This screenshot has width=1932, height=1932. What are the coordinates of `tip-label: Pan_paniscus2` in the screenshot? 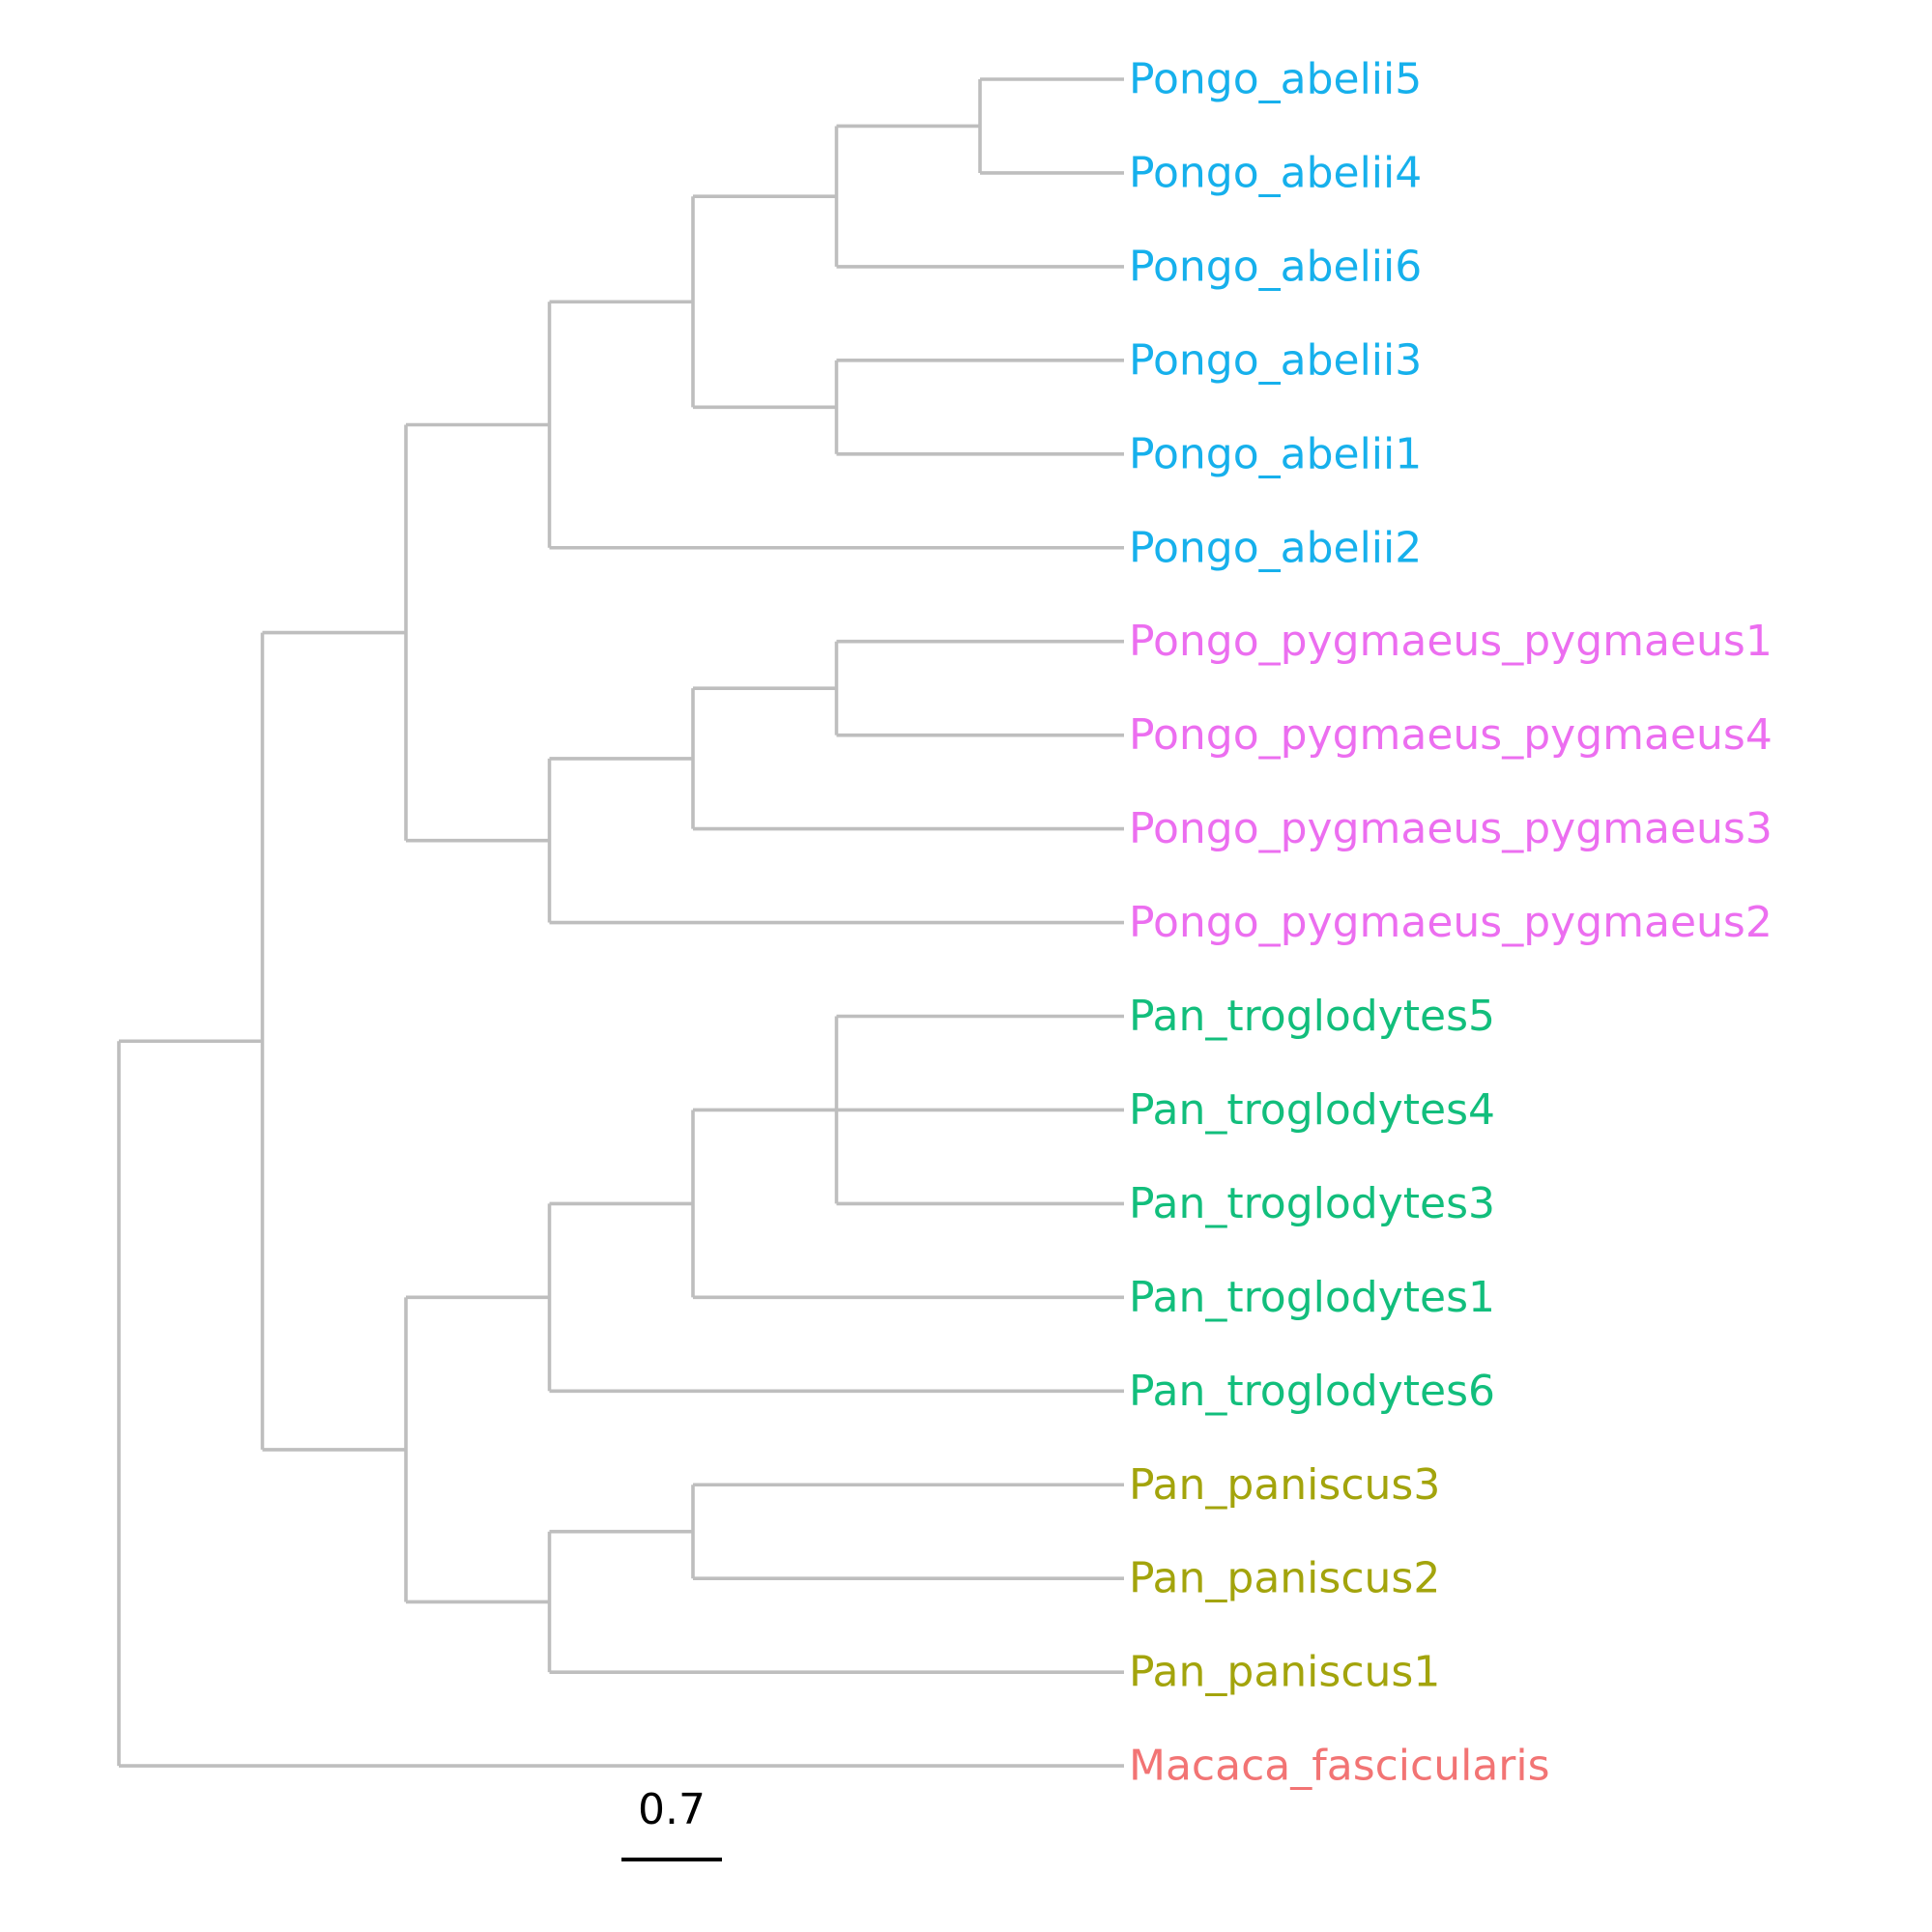 It's located at (1284, 1578).